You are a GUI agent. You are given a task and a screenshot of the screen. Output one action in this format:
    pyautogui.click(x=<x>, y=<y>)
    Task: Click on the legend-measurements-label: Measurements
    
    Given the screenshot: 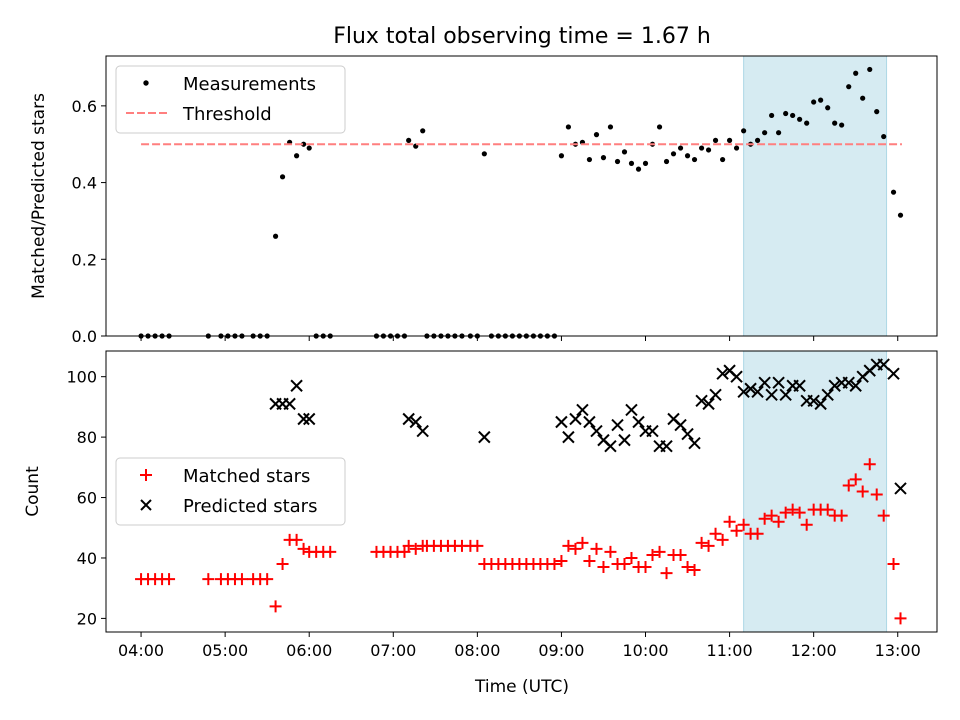 What is the action you would take?
    pyautogui.click(x=249, y=84)
    